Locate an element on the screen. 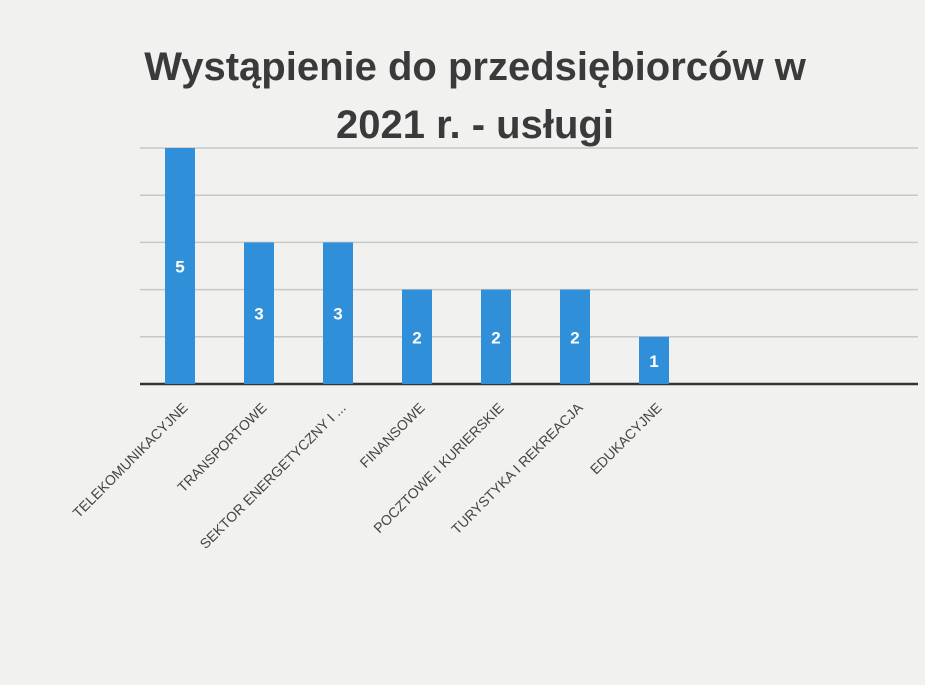 This screenshot has height=685, width=925. x-tick-label: EDUKACYJNE is located at coordinates (626, 438).